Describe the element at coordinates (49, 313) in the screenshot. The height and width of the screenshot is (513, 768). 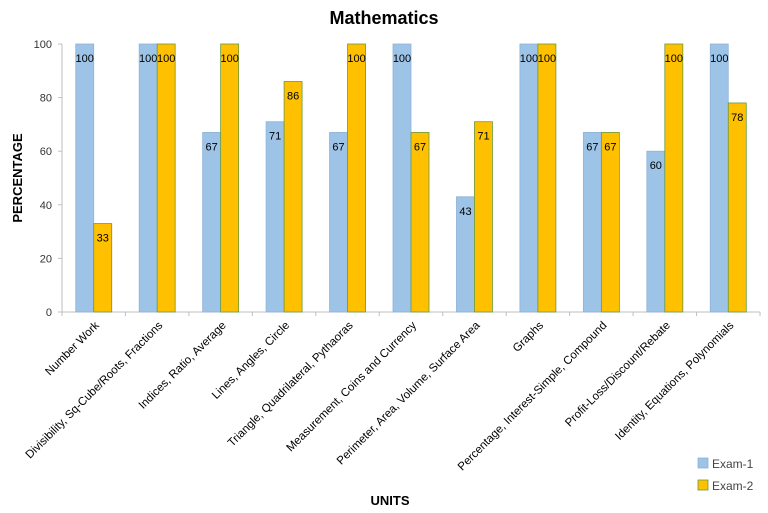
I see `y-tick-label: 0` at that location.